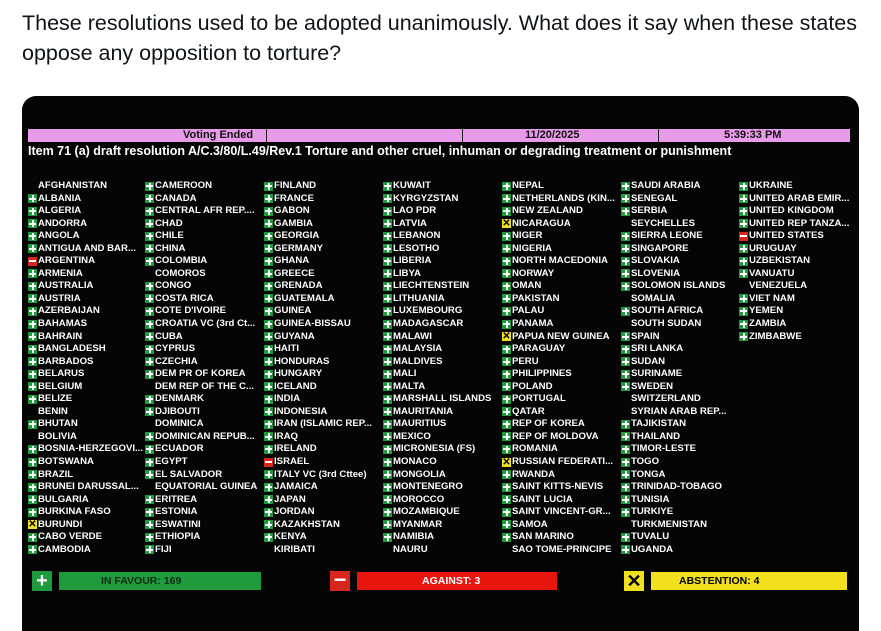  What do you see at coordinates (552, 135) in the screenshot?
I see `voting-date: 11/20/2025` at bounding box center [552, 135].